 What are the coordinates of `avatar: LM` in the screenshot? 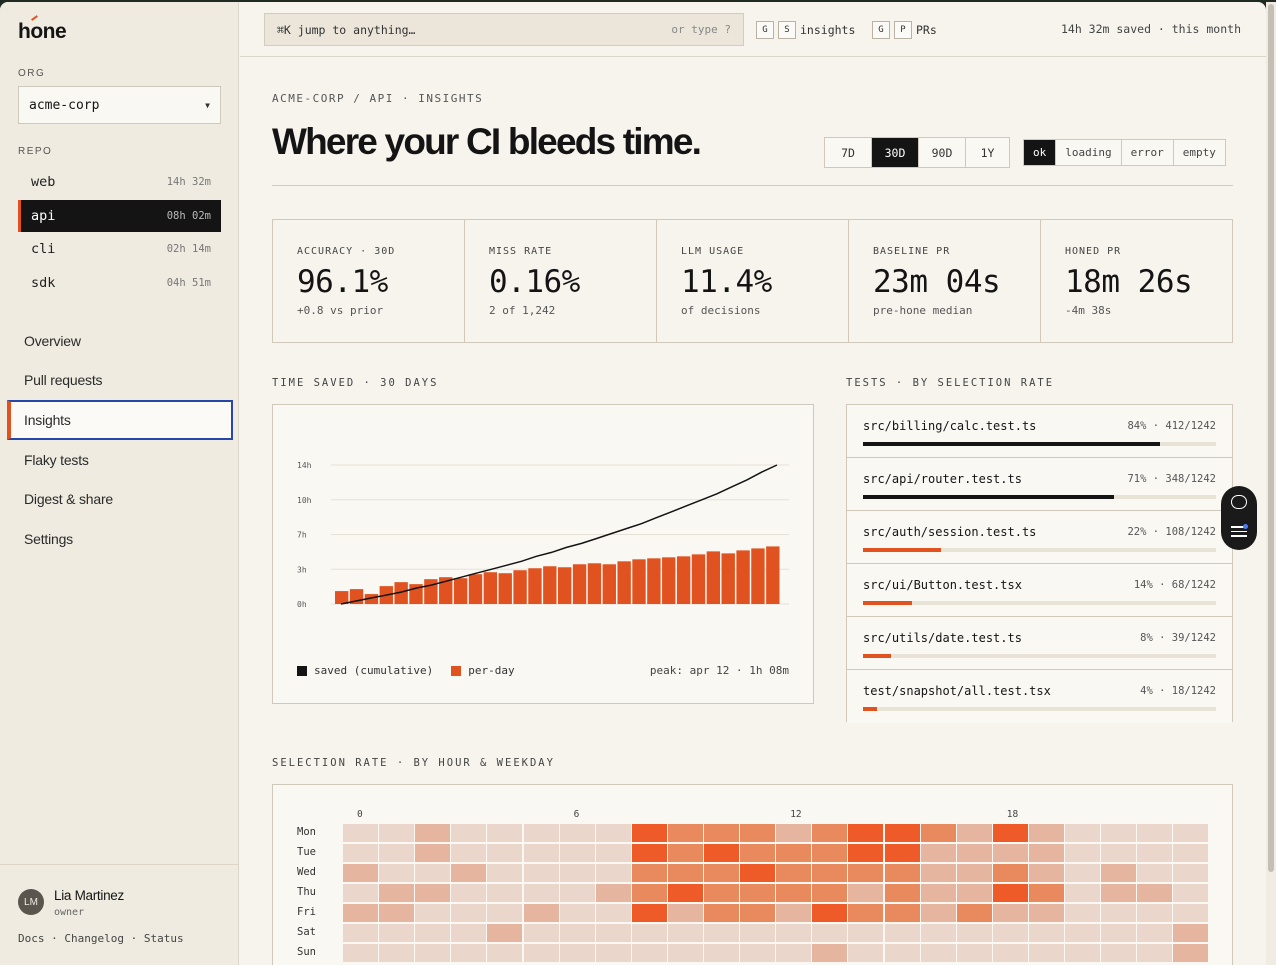 It's located at (31, 902).